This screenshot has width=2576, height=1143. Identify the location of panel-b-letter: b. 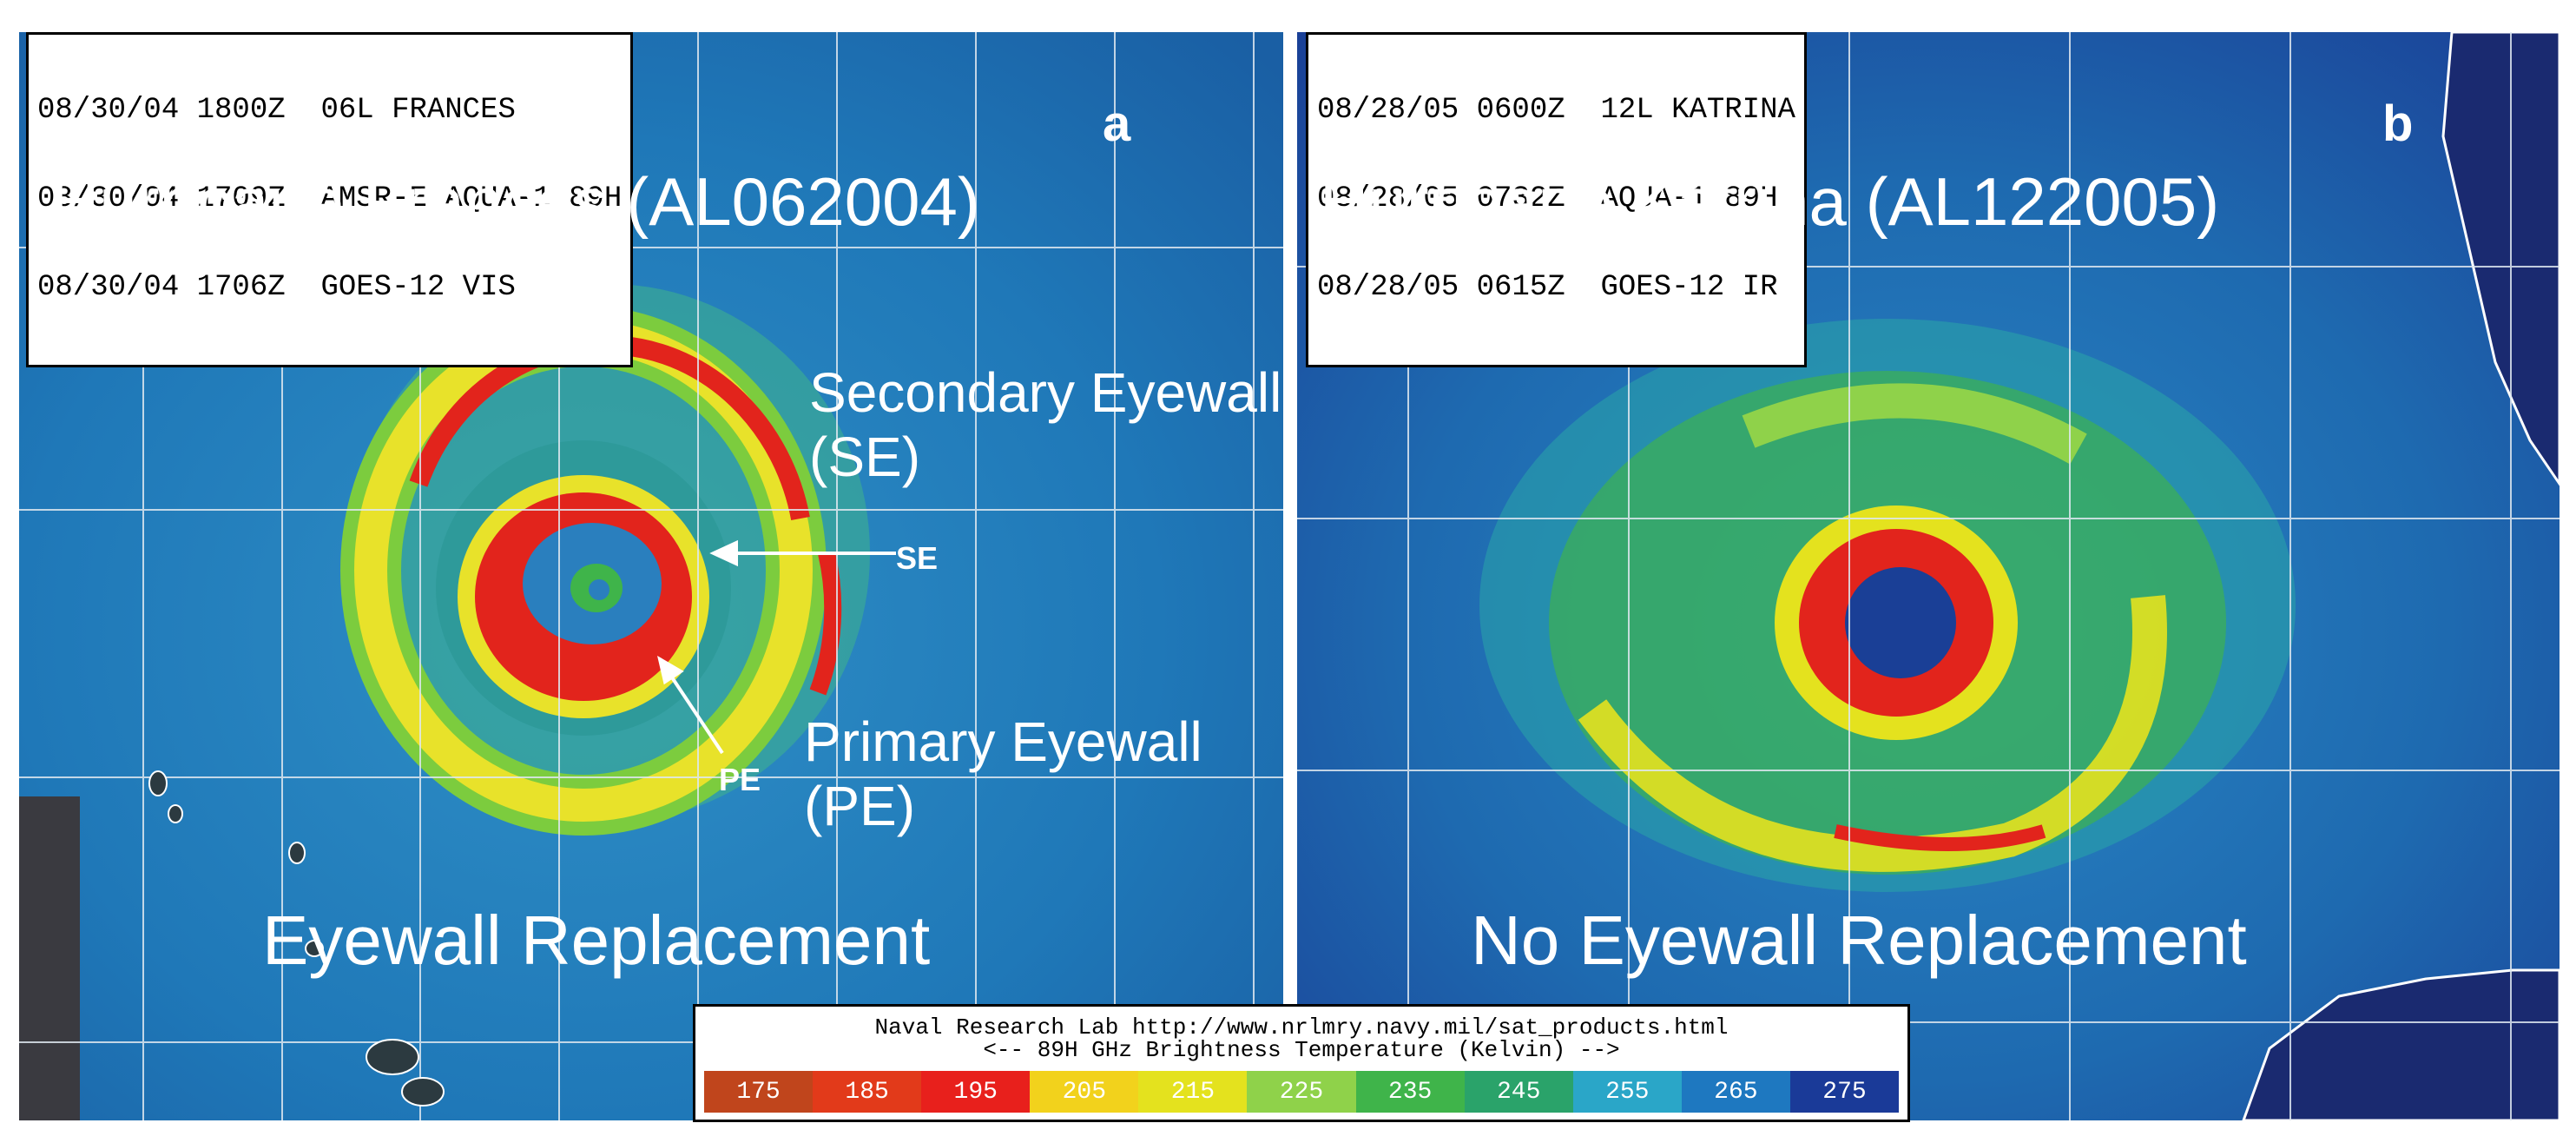
(2398, 124).